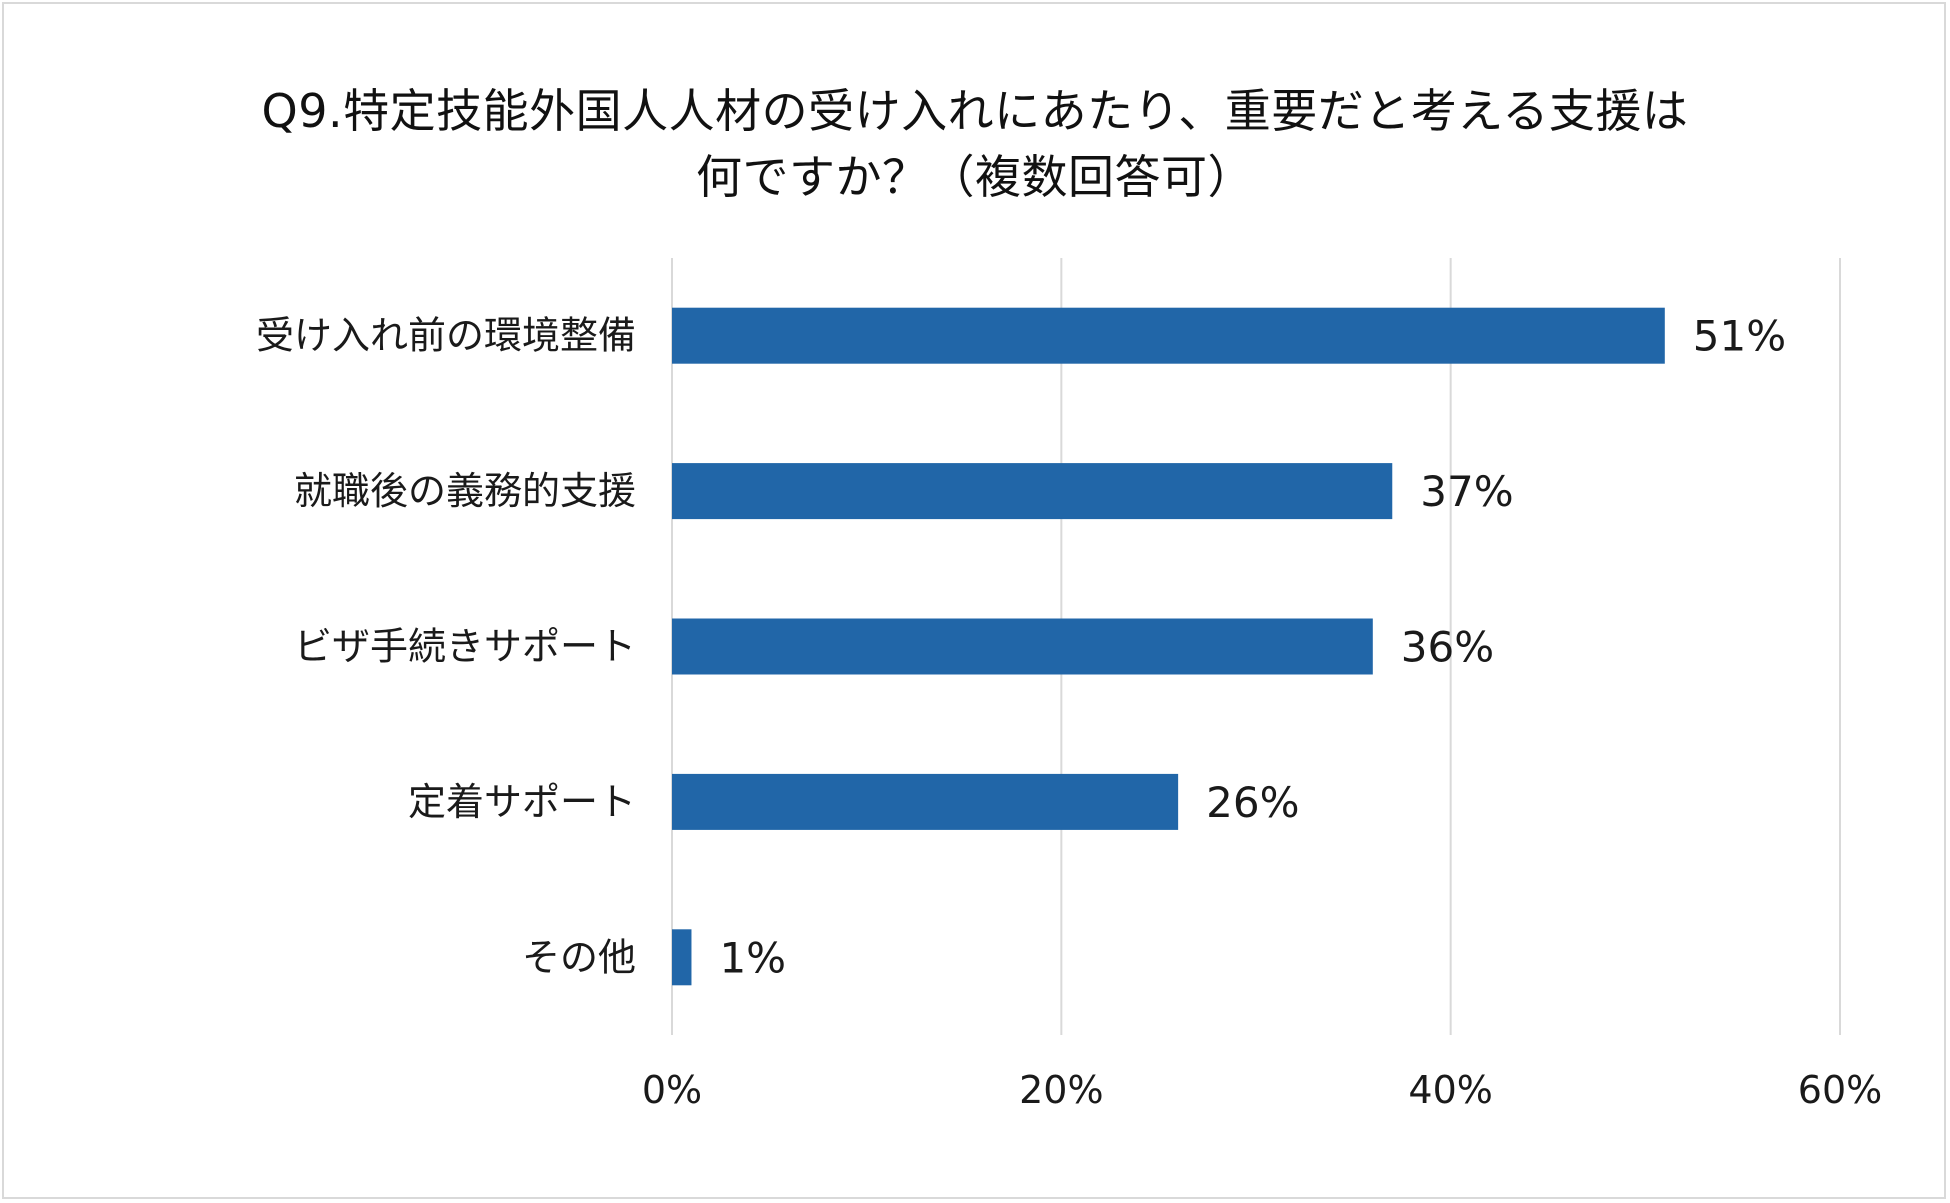 The image size is (1950, 1203). I want to click on category-label: 就職後の義務的支援, so click(465, 491).